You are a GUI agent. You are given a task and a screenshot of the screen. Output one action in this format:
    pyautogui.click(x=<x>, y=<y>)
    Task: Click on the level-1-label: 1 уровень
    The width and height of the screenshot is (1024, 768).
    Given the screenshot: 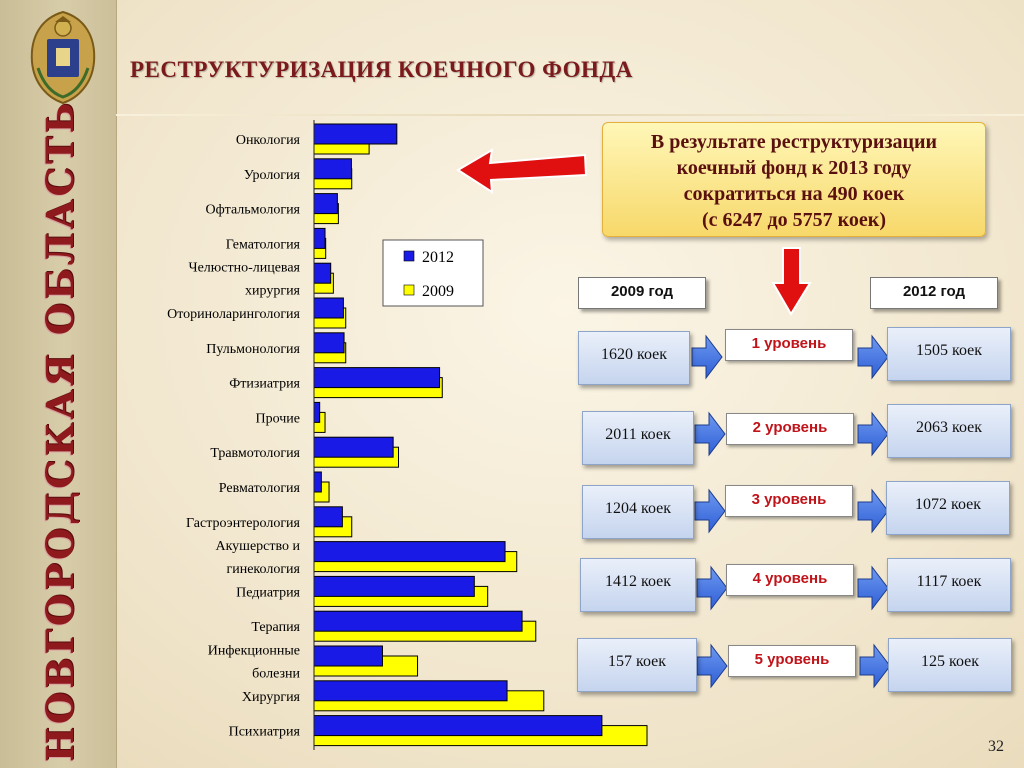 What is the action you would take?
    pyautogui.click(x=789, y=345)
    